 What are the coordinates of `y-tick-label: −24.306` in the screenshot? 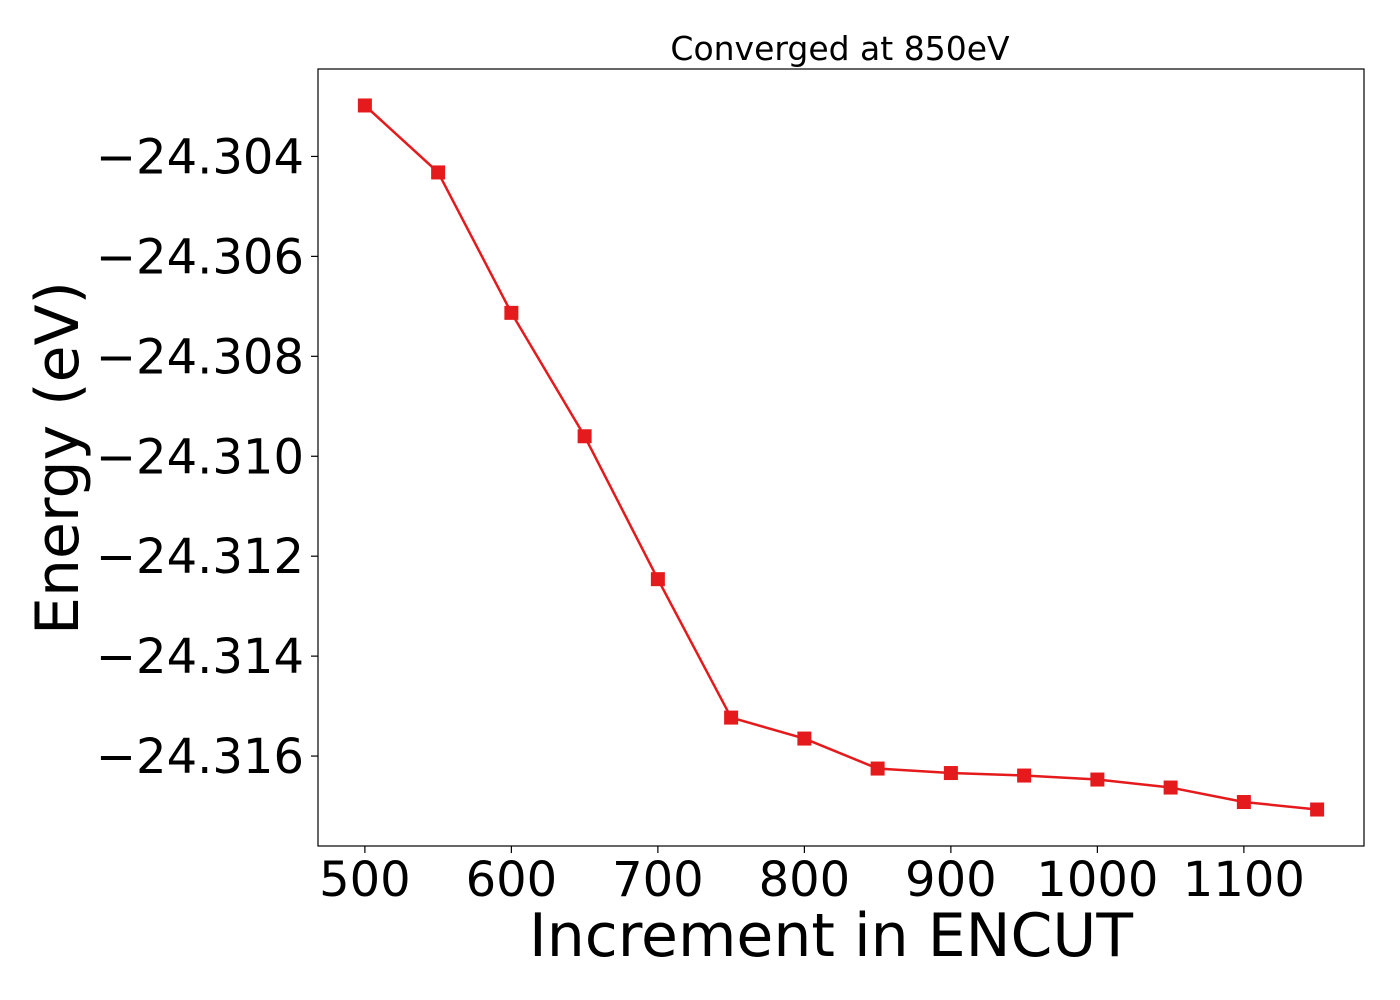 It's located at (200, 257).